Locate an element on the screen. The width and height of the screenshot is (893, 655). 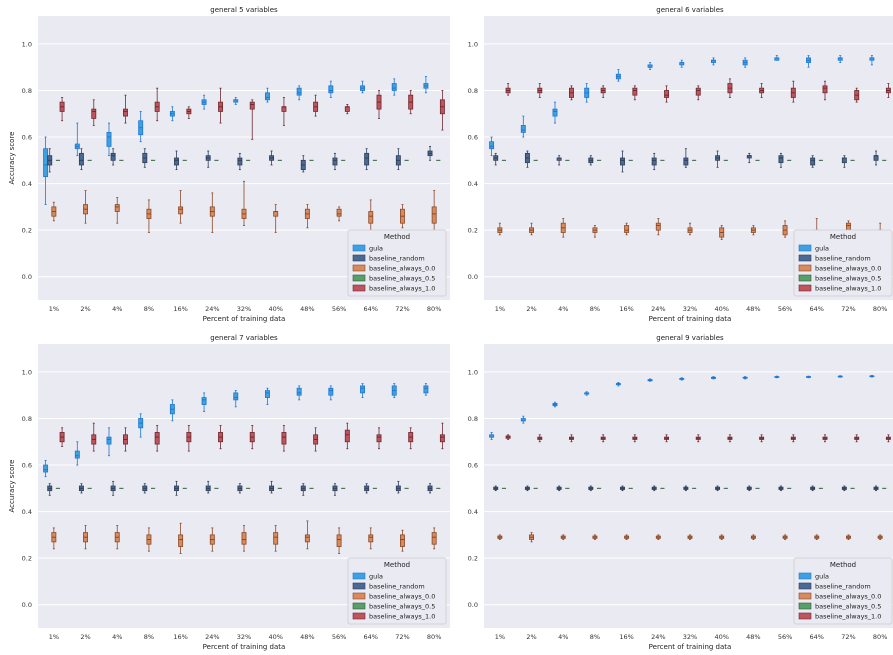
y-tick-label: 0.6 is located at coordinates (473, 138).